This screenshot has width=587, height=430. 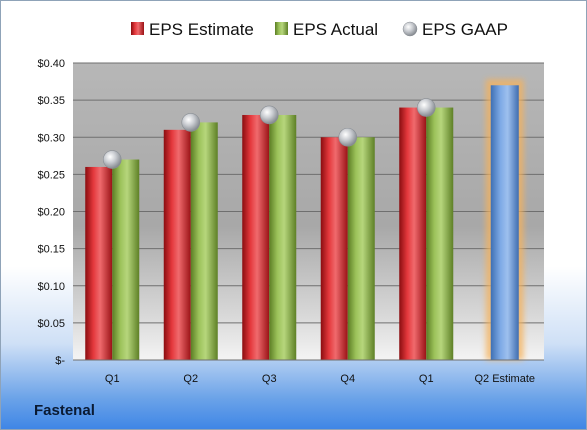 What do you see at coordinates (269, 379) in the screenshot?
I see `x-tick-label: Q3` at bounding box center [269, 379].